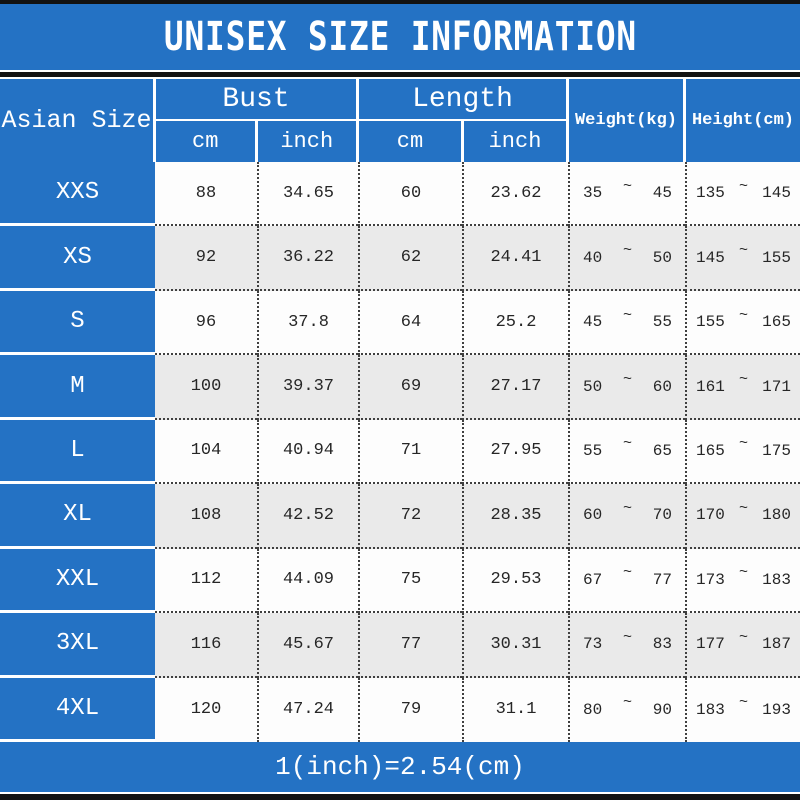  I want to click on length-inch-value: 23.62, so click(515, 194).